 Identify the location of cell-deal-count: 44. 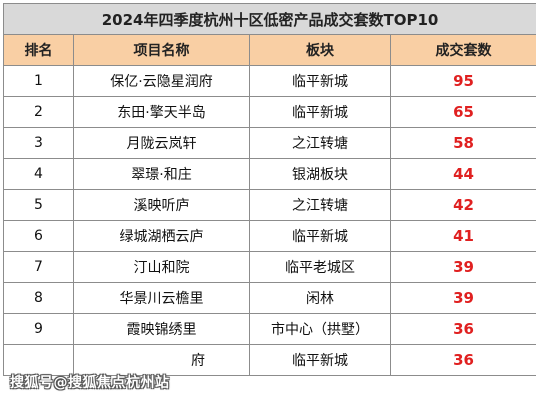
(462, 174).